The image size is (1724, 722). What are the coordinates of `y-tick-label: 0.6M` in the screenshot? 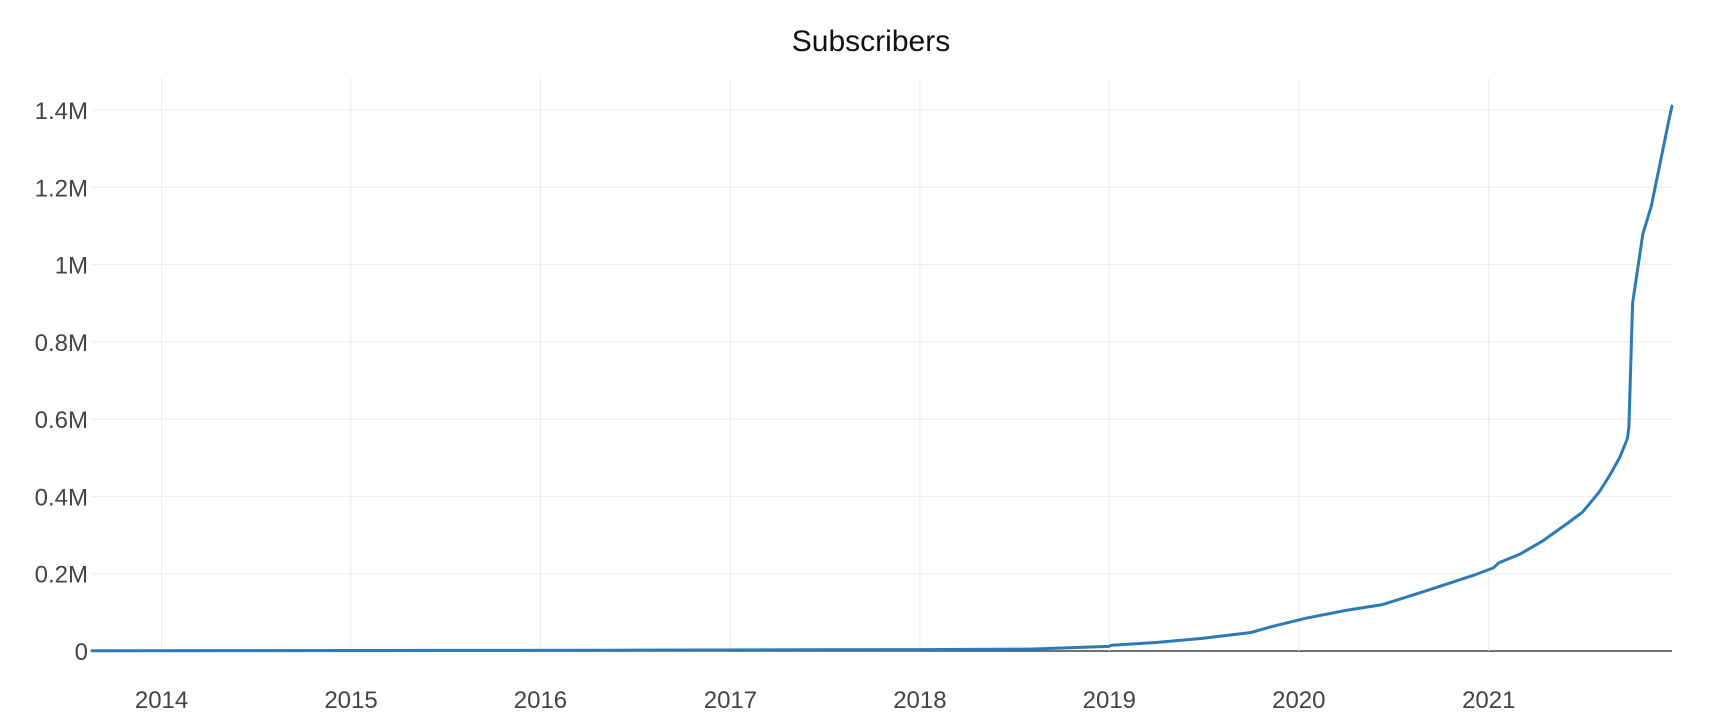 It's located at (61, 420).